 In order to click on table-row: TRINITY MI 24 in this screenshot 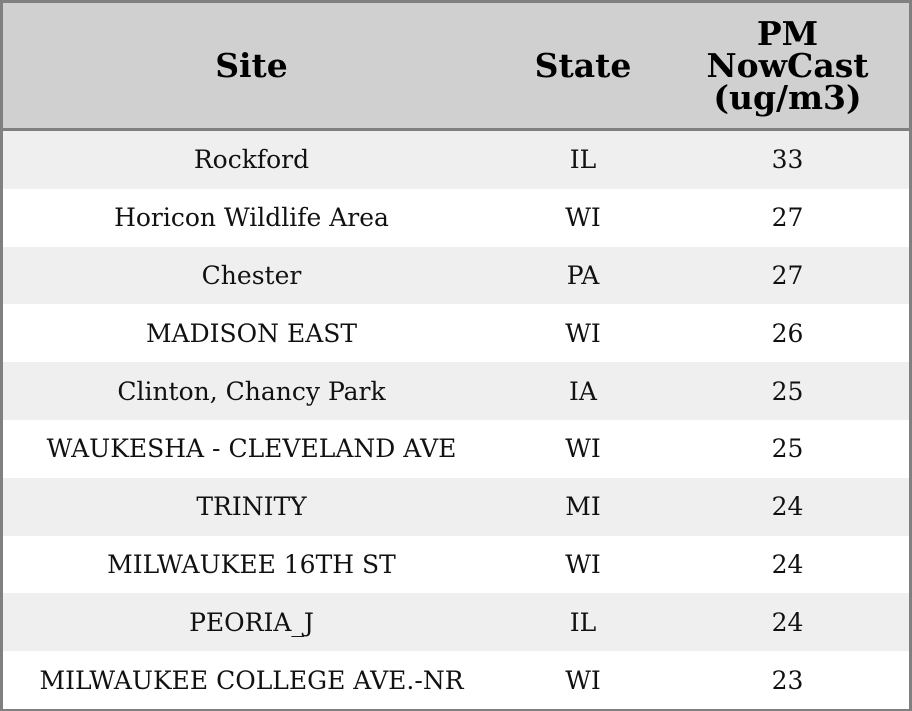, I will do `click(456, 506)`.